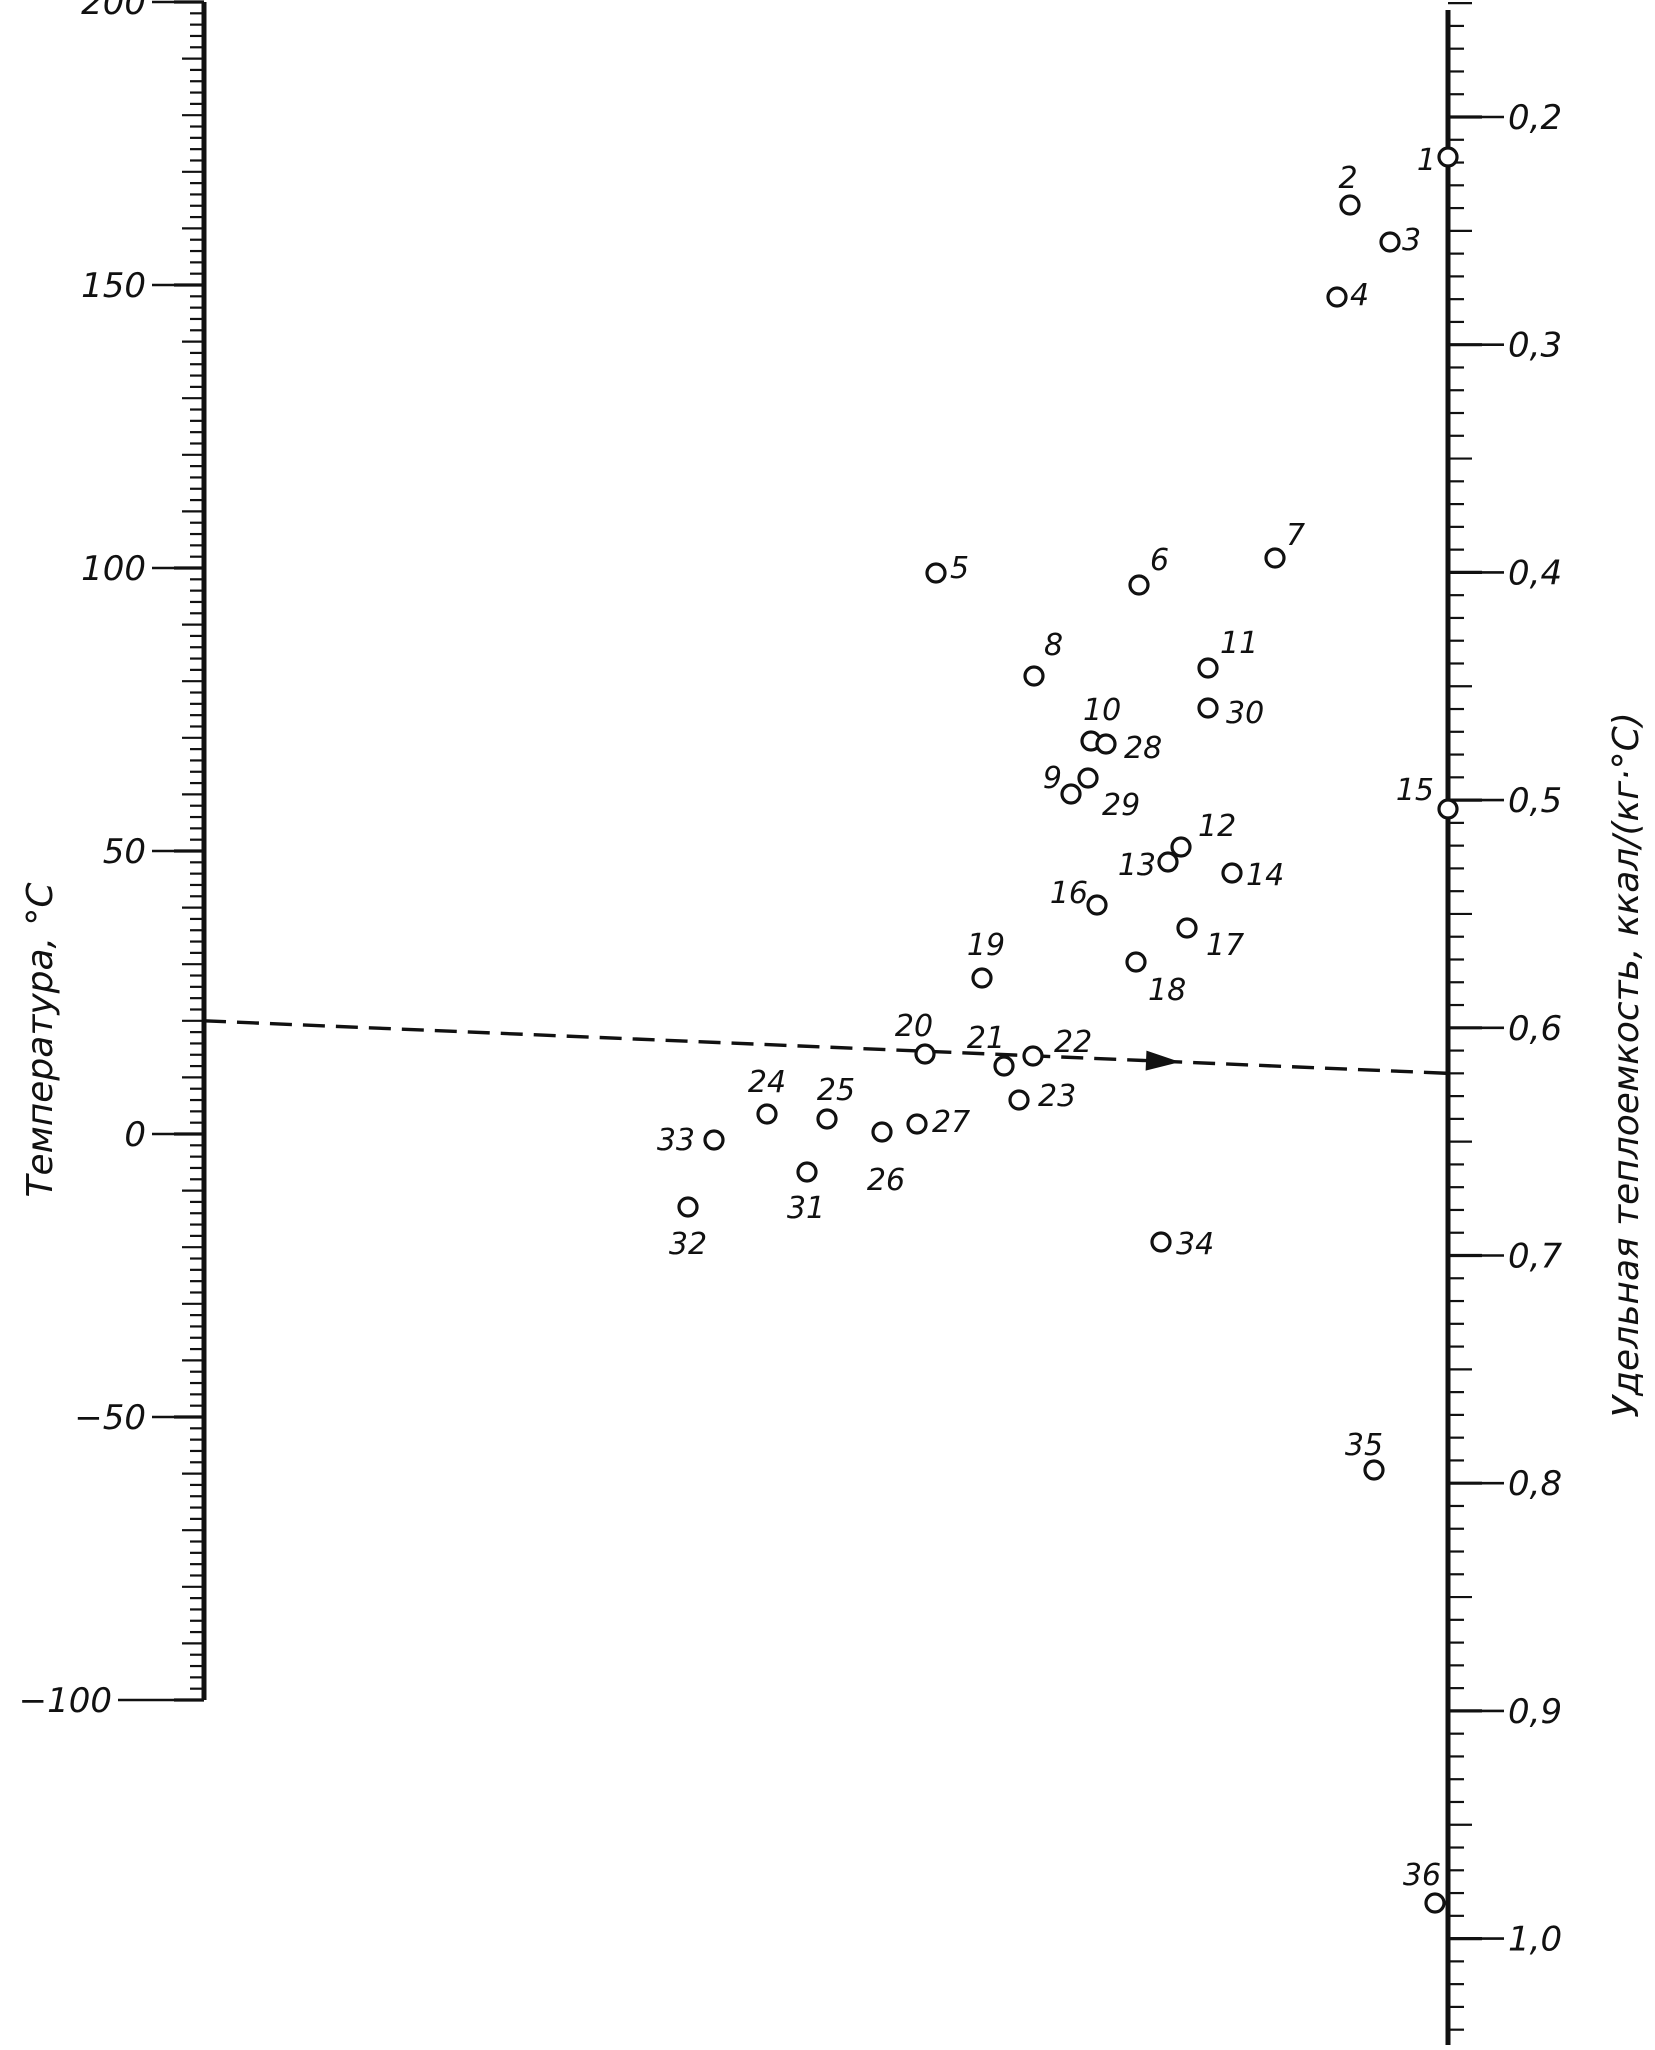 This screenshot has width=1655, height=2050. I want to click on point-33: 33, so click(691, 1140).